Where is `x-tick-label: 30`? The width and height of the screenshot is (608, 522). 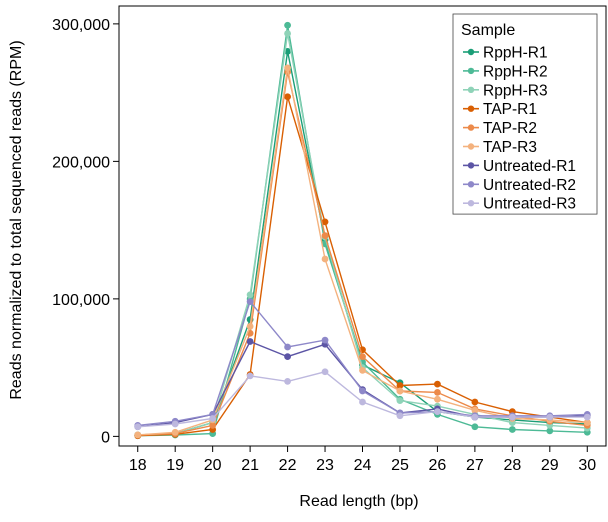
x-tick-label: 30 is located at coordinates (587, 465).